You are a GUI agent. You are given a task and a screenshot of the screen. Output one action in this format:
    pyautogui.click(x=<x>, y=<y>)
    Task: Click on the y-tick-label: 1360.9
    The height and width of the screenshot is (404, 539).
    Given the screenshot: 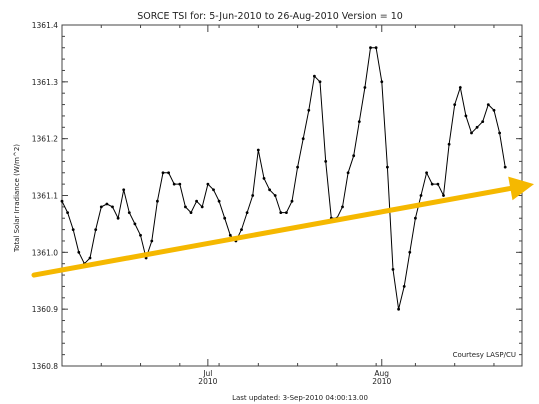 What is the action you would take?
    pyautogui.click(x=45, y=309)
    